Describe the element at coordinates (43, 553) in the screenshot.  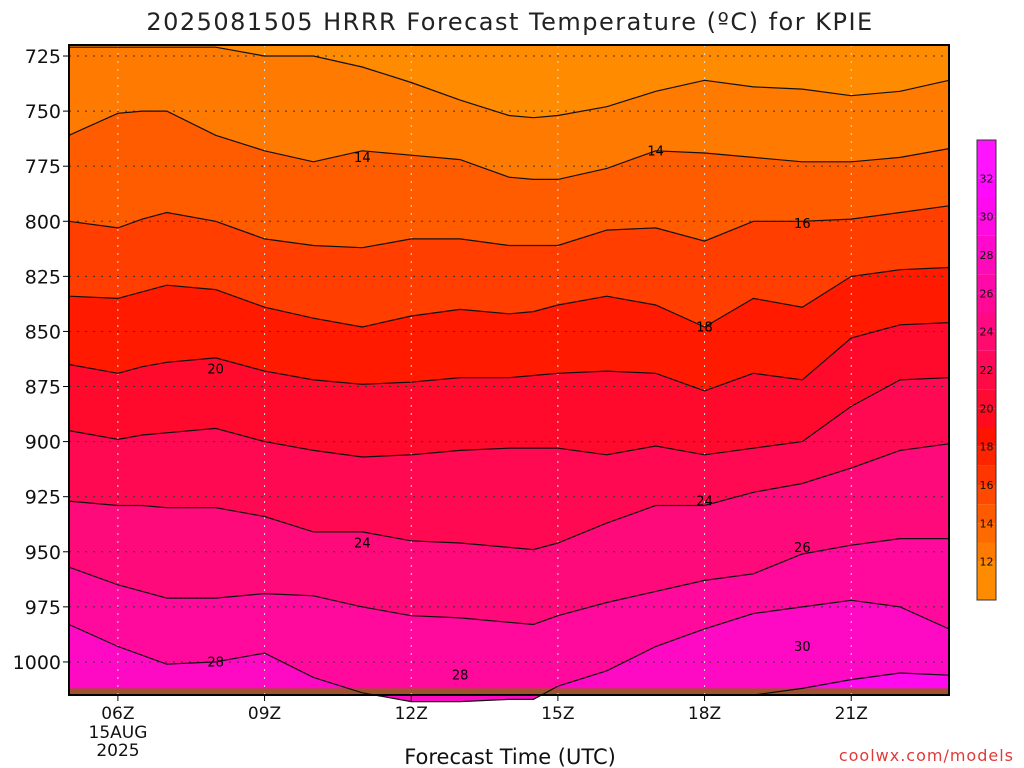
I see `y-tick-label-950: 950` at that location.